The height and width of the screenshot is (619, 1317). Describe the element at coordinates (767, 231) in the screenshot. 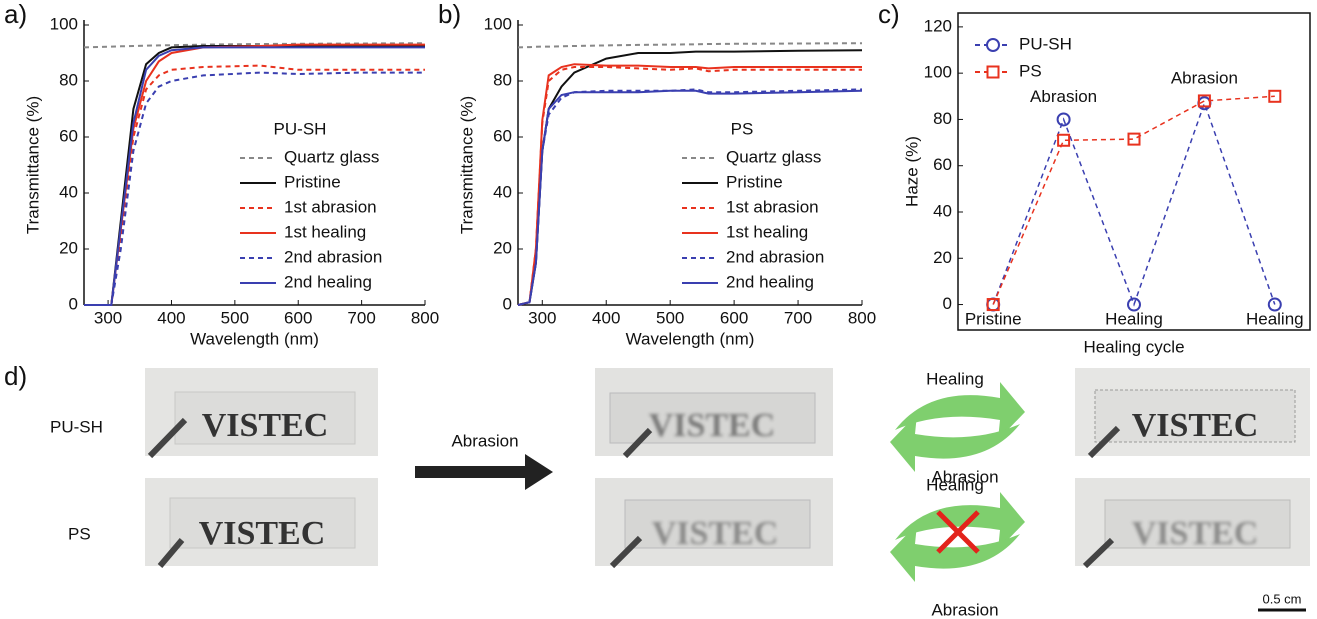

I see `legend-label: 1st healing` at that location.